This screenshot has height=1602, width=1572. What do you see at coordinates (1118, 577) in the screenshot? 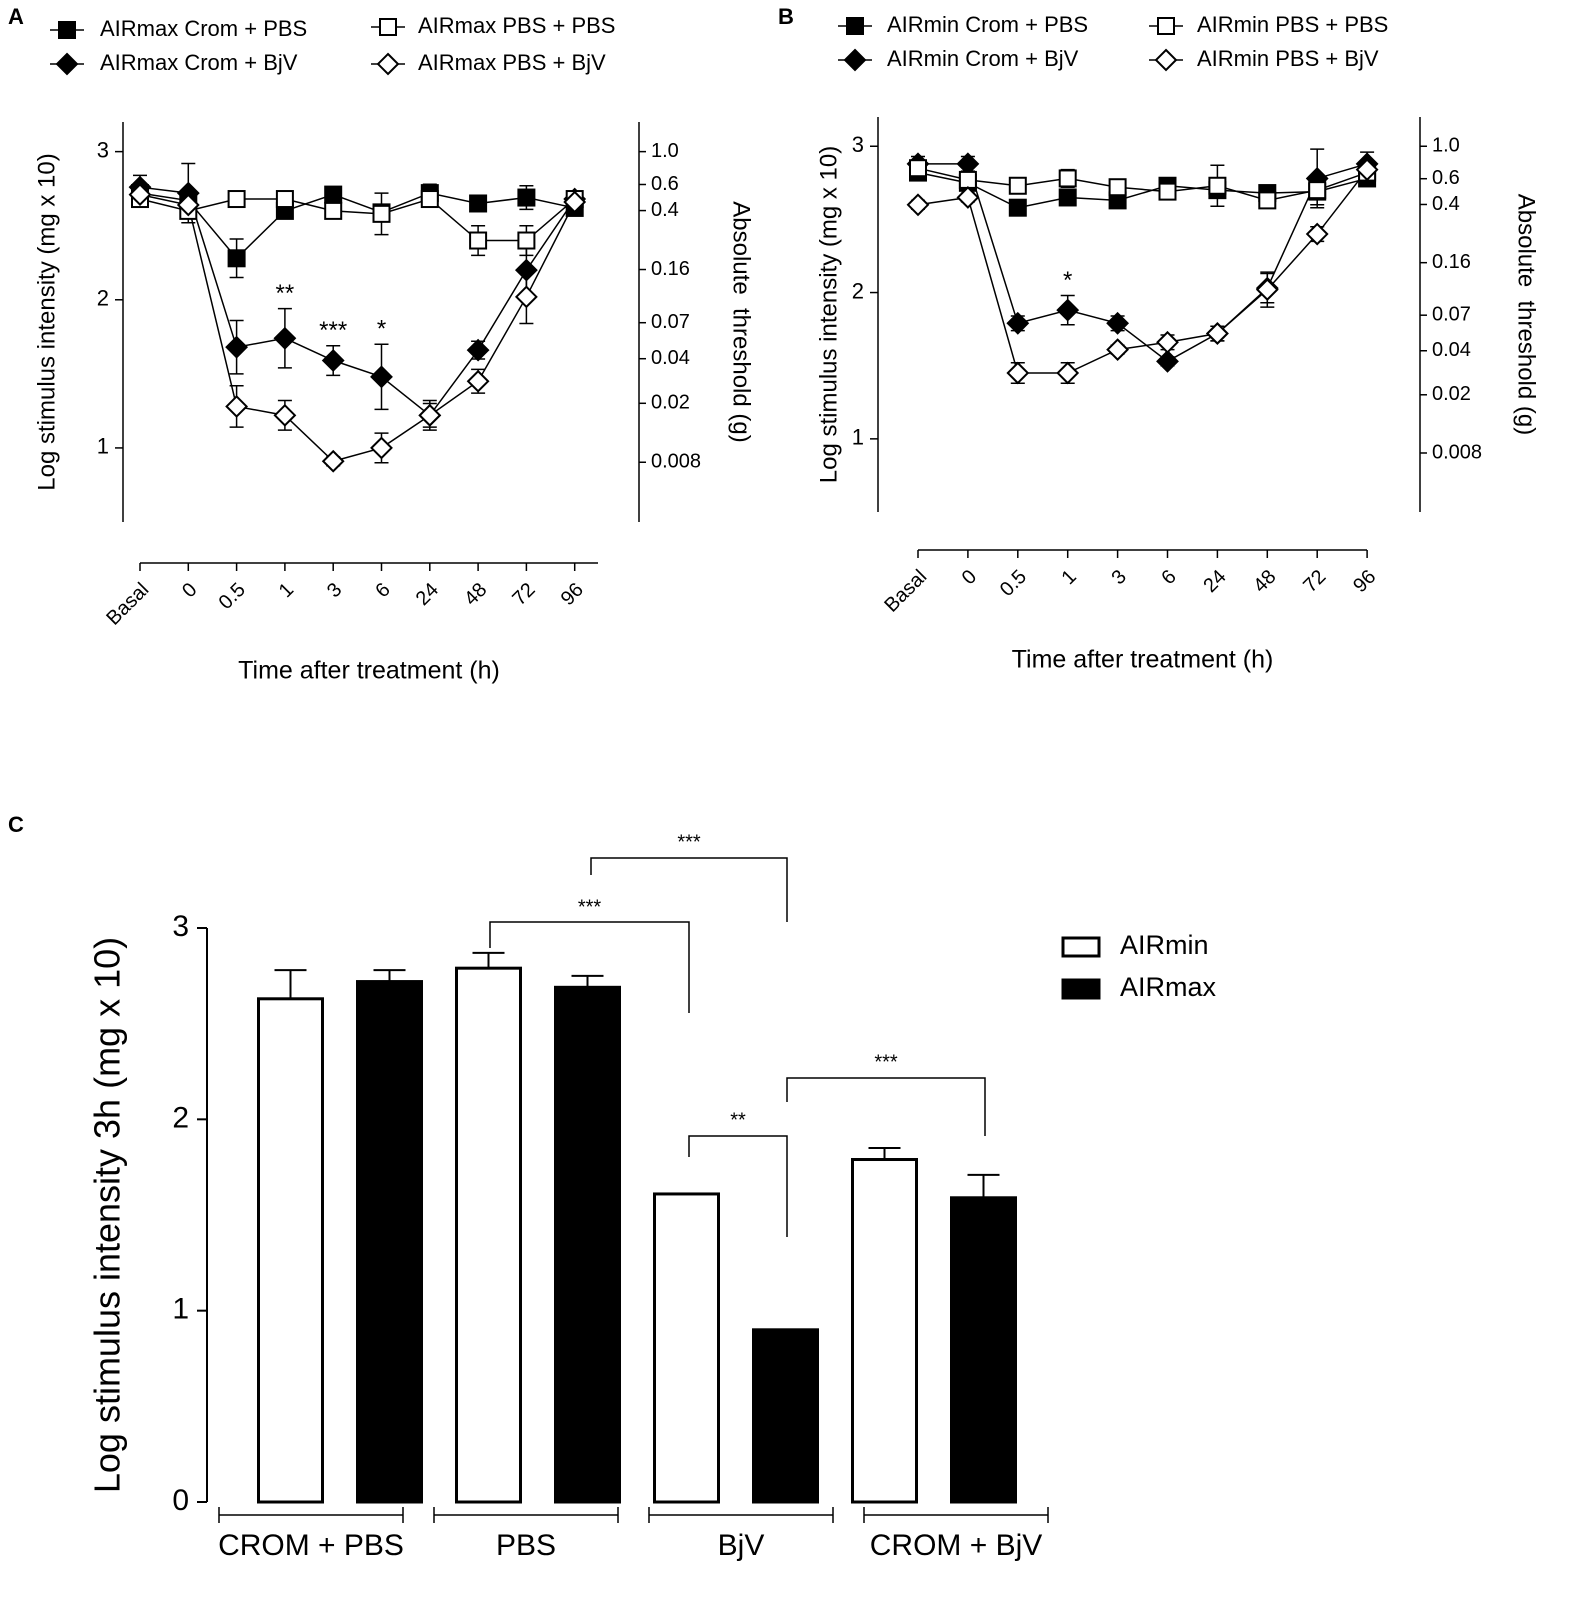
I see `x-tick-label: 3` at bounding box center [1118, 577].